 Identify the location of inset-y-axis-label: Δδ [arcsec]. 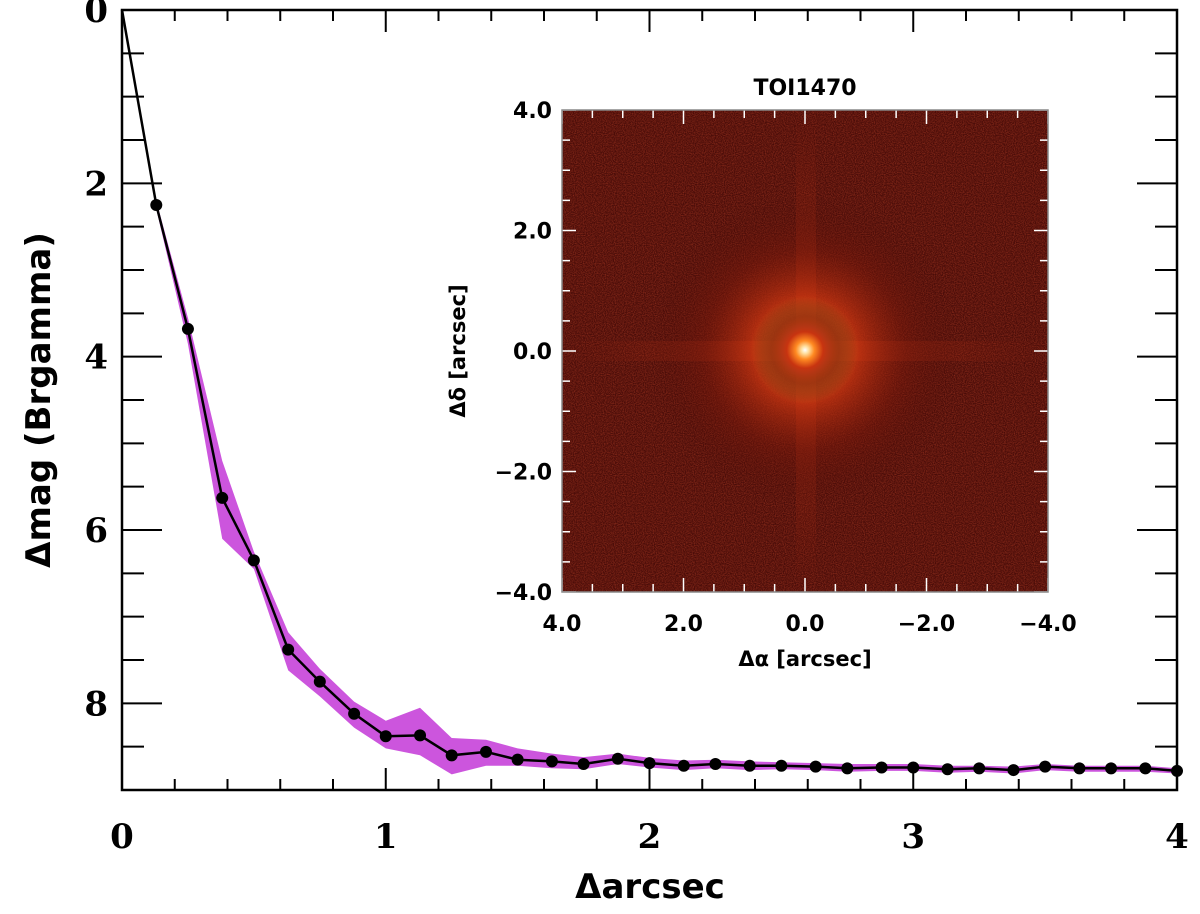
(458, 350).